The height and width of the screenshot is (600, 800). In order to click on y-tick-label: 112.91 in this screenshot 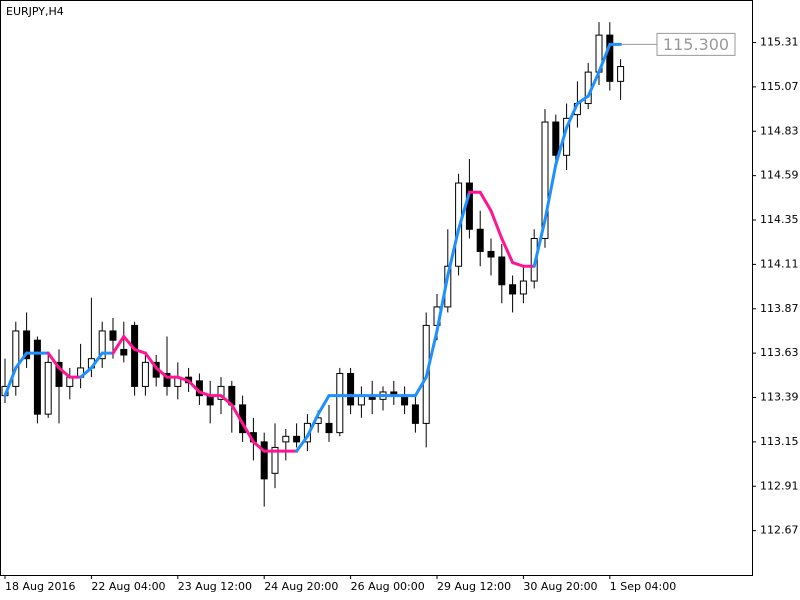, I will do `click(779, 485)`.